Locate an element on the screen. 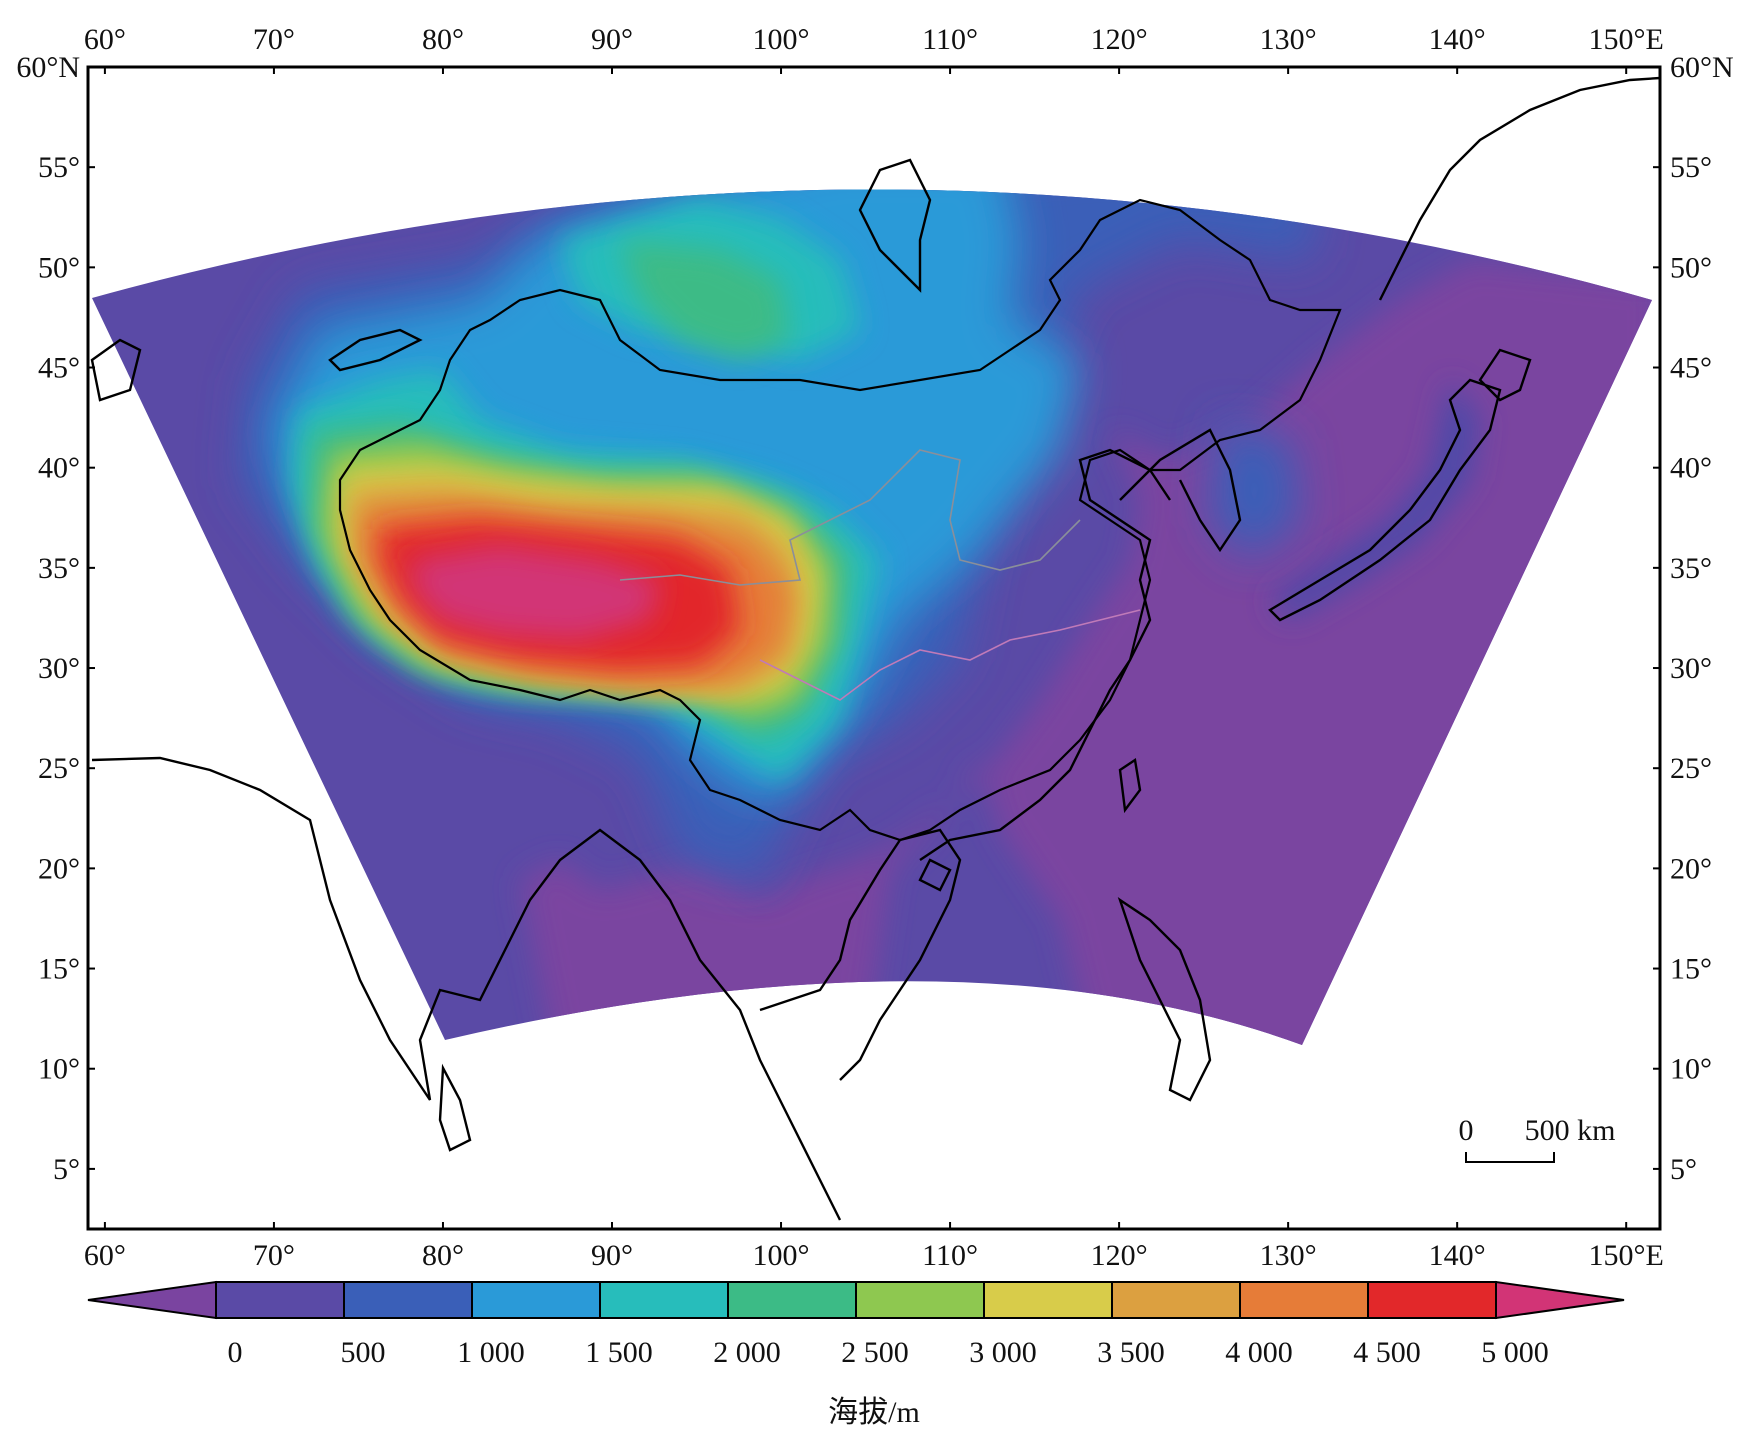 The image size is (1748, 1436). left-axis-label: 35° is located at coordinates (59, 568).